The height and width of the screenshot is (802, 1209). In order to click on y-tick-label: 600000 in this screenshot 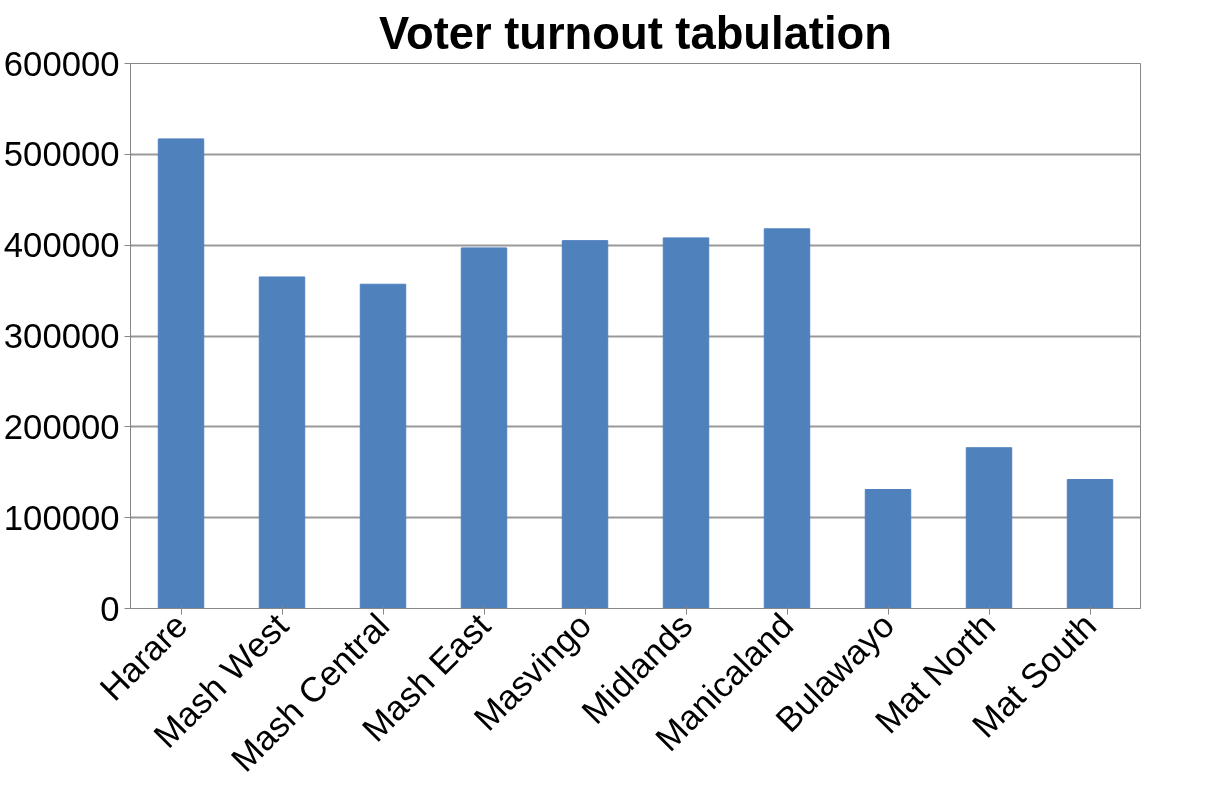, I will do `click(61, 63)`.